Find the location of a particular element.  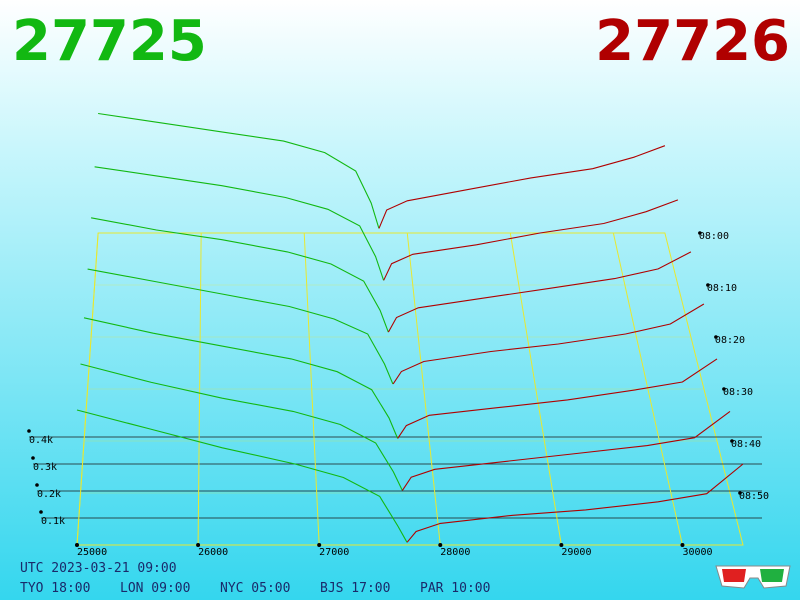

price-tick-label: 25000 is located at coordinates (92, 552).